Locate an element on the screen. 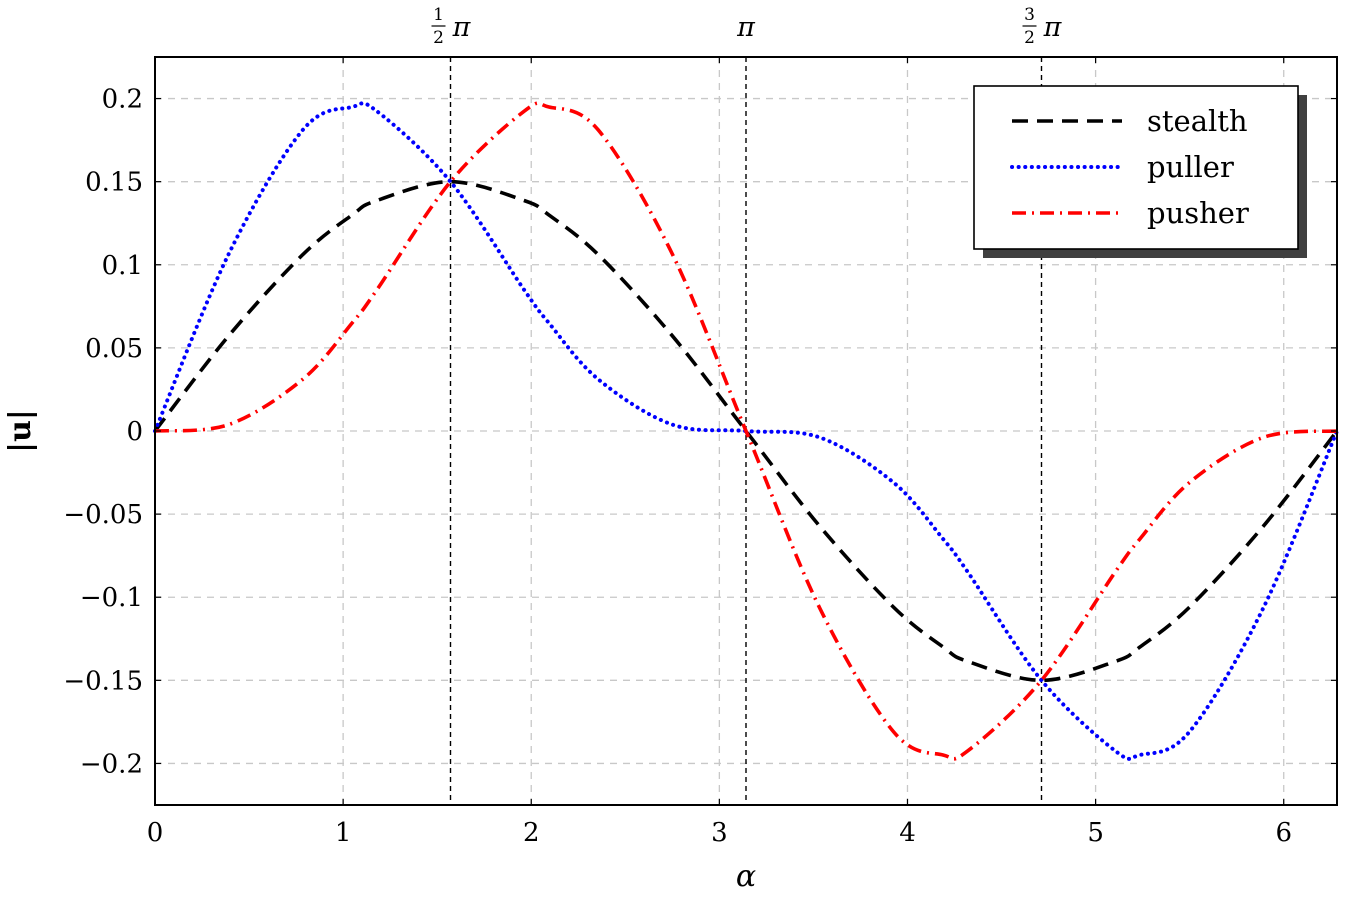 The width and height of the screenshot is (1348, 897). legend-box is located at coordinates (1136, 167).